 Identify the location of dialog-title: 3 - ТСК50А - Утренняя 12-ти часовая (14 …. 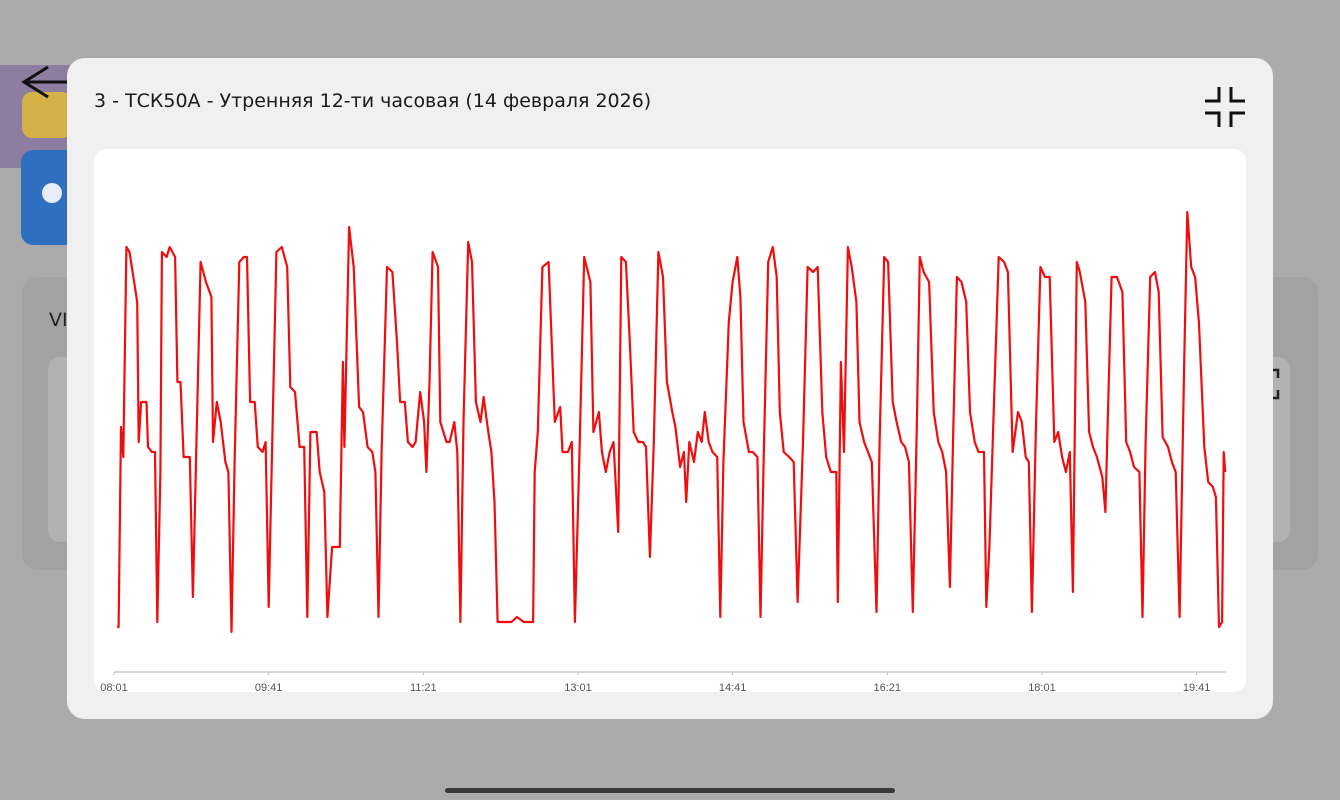
(372, 101).